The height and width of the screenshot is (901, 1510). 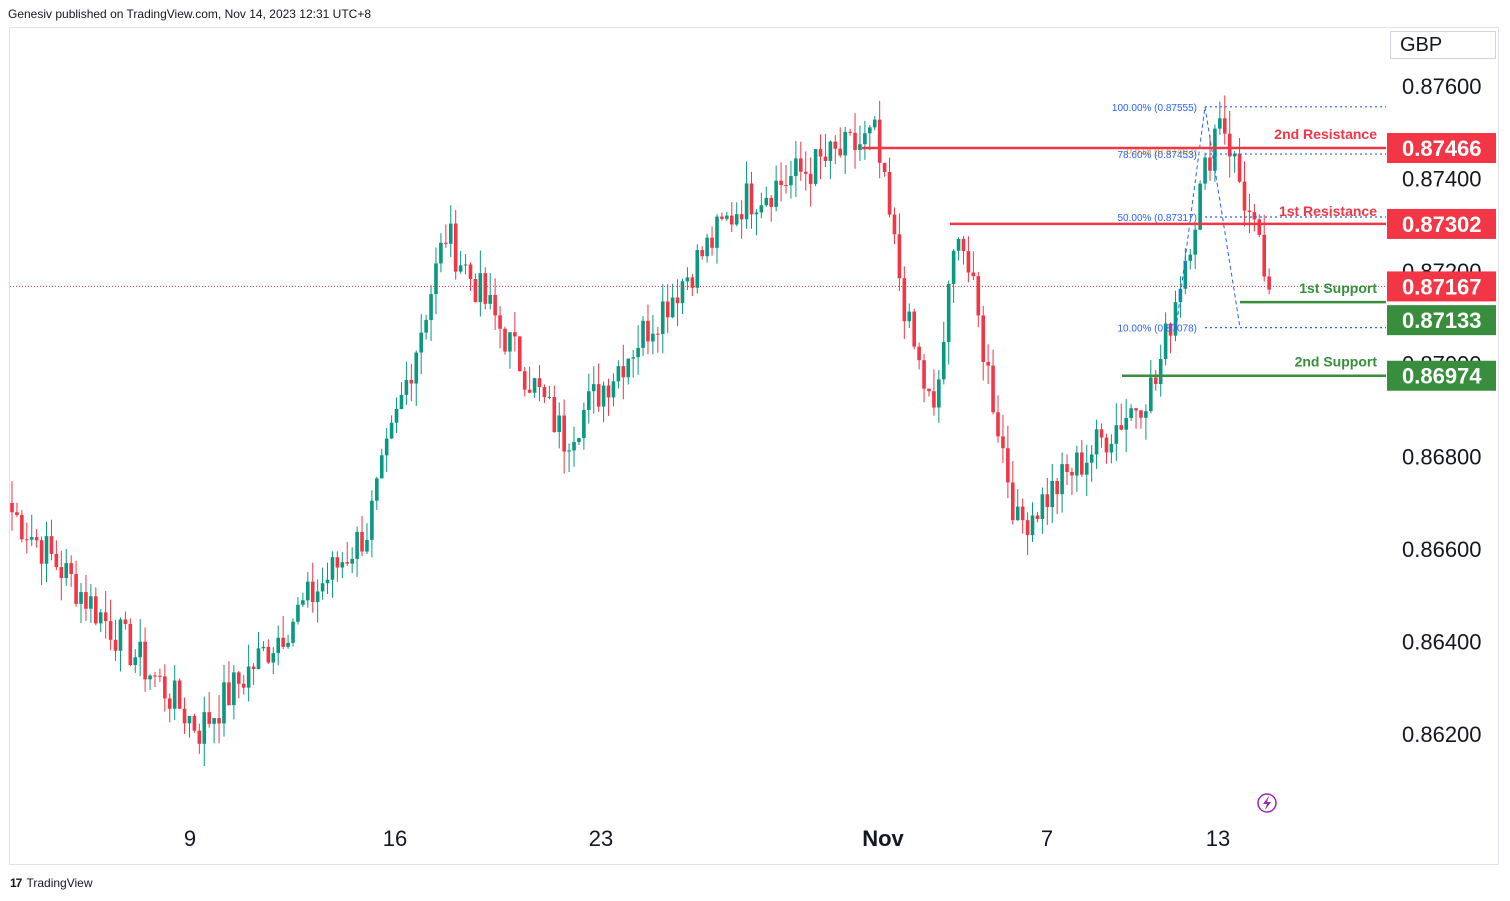 What do you see at coordinates (1161, 151) in the screenshot?
I see `fib-level-label: 0.618 (0.87462)` at bounding box center [1161, 151].